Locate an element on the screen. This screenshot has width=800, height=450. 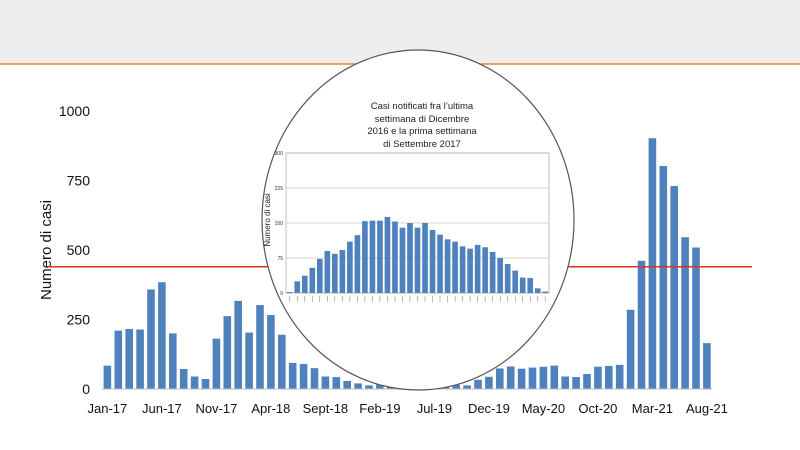
main-y-tick-label: 250 is located at coordinates (79, 320).